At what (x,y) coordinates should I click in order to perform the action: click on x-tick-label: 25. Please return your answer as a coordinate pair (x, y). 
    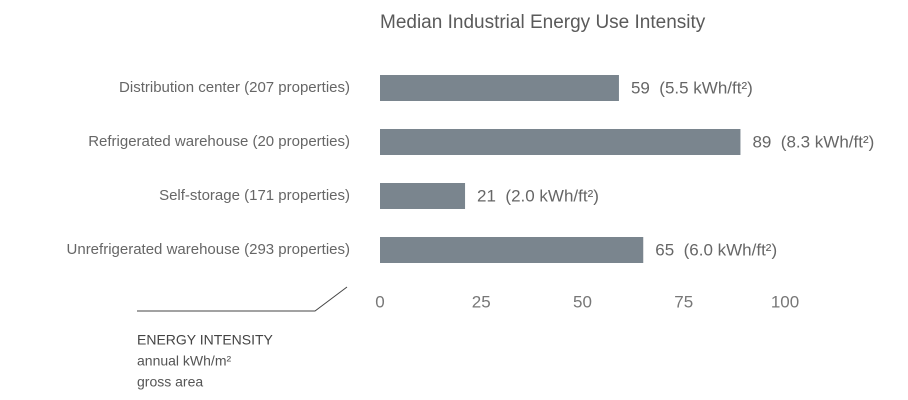
    Looking at the image, I should click on (481, 301).